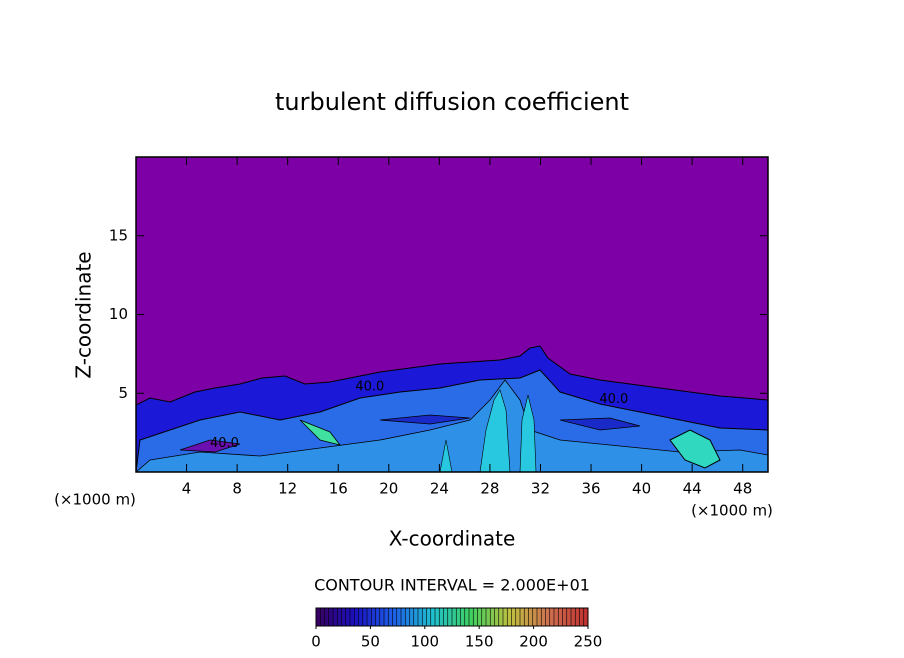 The image size is (904, 658). Describe the element at coordinates (338, 489) in the screenshot. I see `x-tick-label: 16` at that location.